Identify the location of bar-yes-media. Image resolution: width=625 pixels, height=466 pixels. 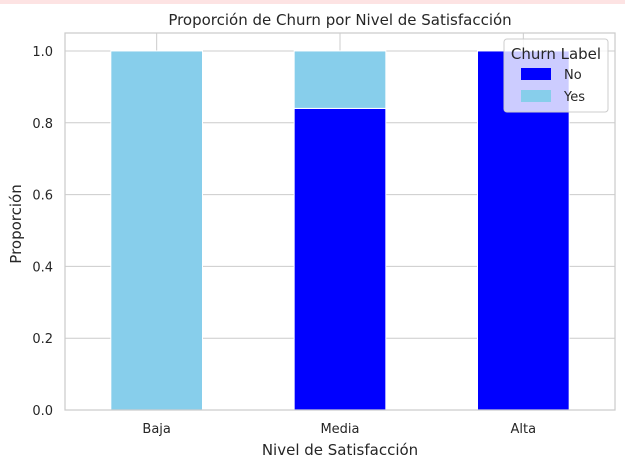
(340, 79).